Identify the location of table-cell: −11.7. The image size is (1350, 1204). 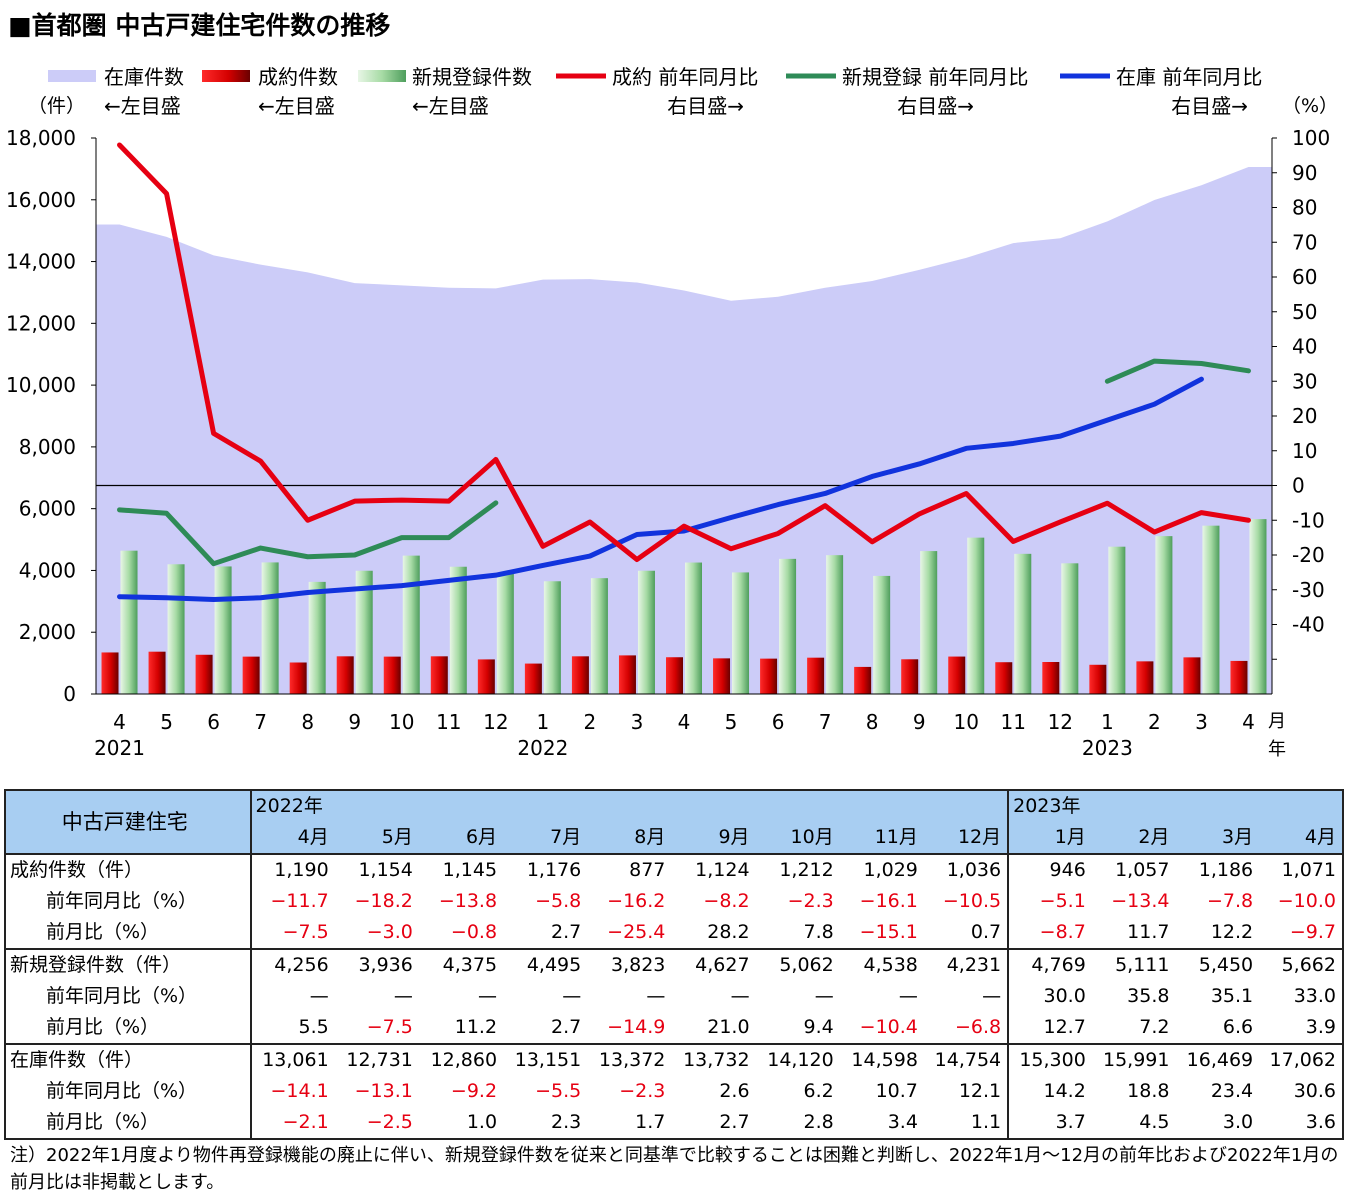
(299, 901).